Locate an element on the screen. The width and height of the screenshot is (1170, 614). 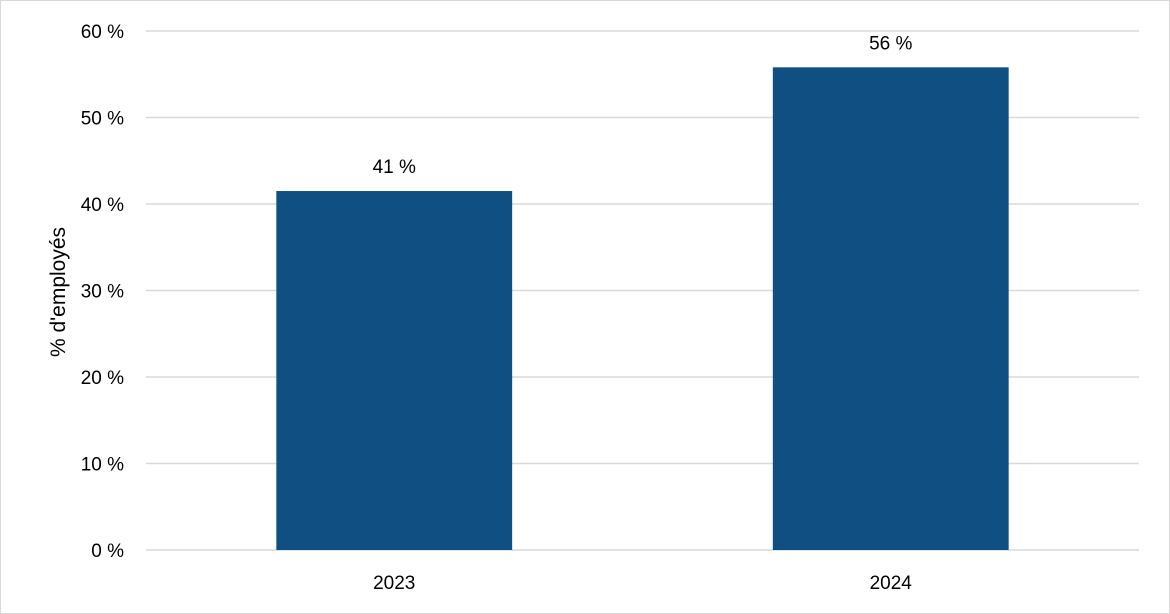
y-tick-label: 30 % is located at coordinates (102, 292).